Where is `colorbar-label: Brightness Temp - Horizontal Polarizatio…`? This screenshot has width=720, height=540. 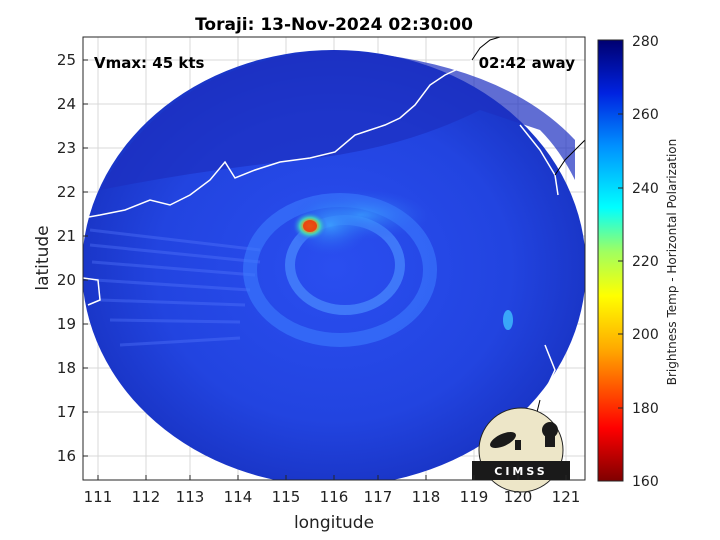
colorbar-label: Brightness Temp - Horizontal Polarizatio… is located at coordinates (672, 262).